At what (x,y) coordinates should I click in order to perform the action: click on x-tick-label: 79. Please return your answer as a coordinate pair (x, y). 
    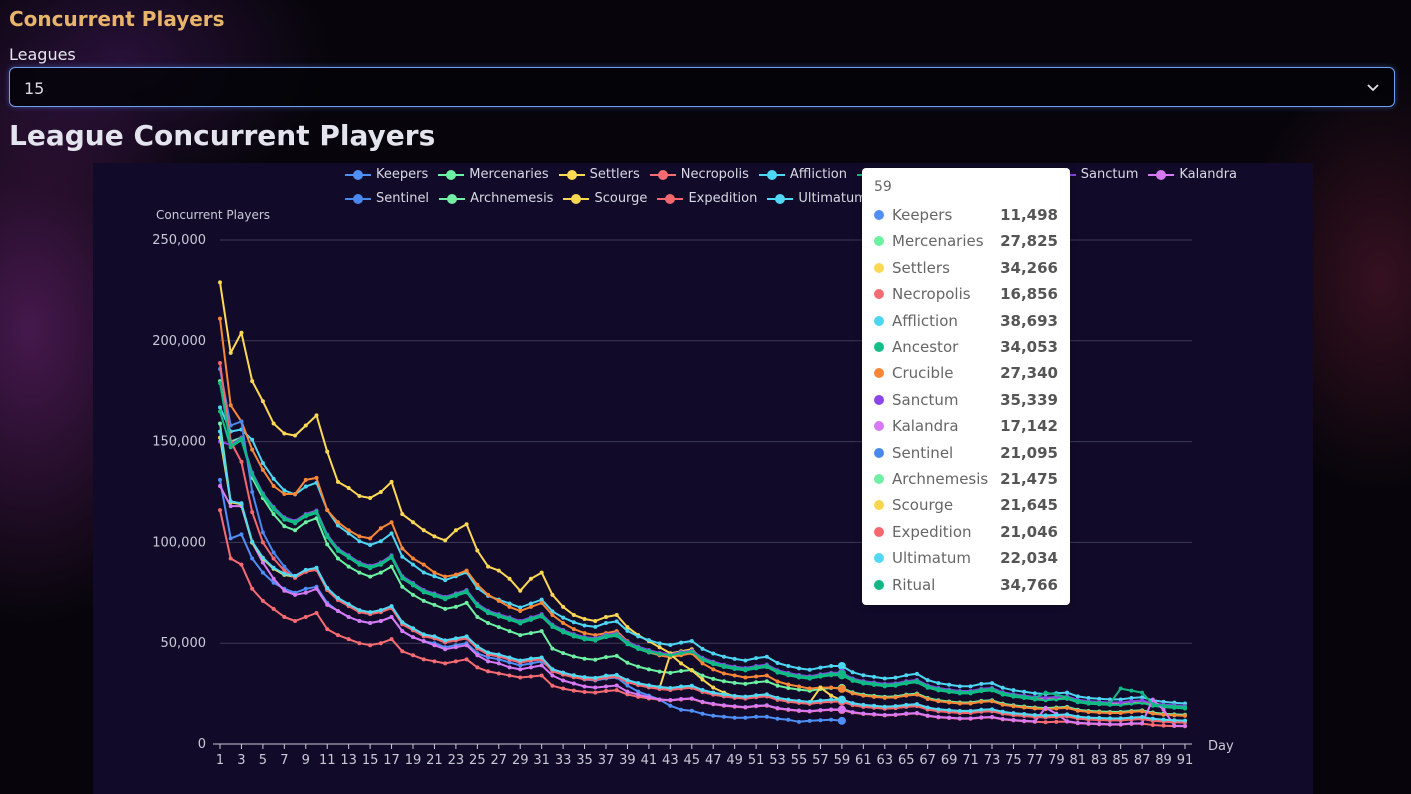
    Looking at the image, I should click on (1056, 760).